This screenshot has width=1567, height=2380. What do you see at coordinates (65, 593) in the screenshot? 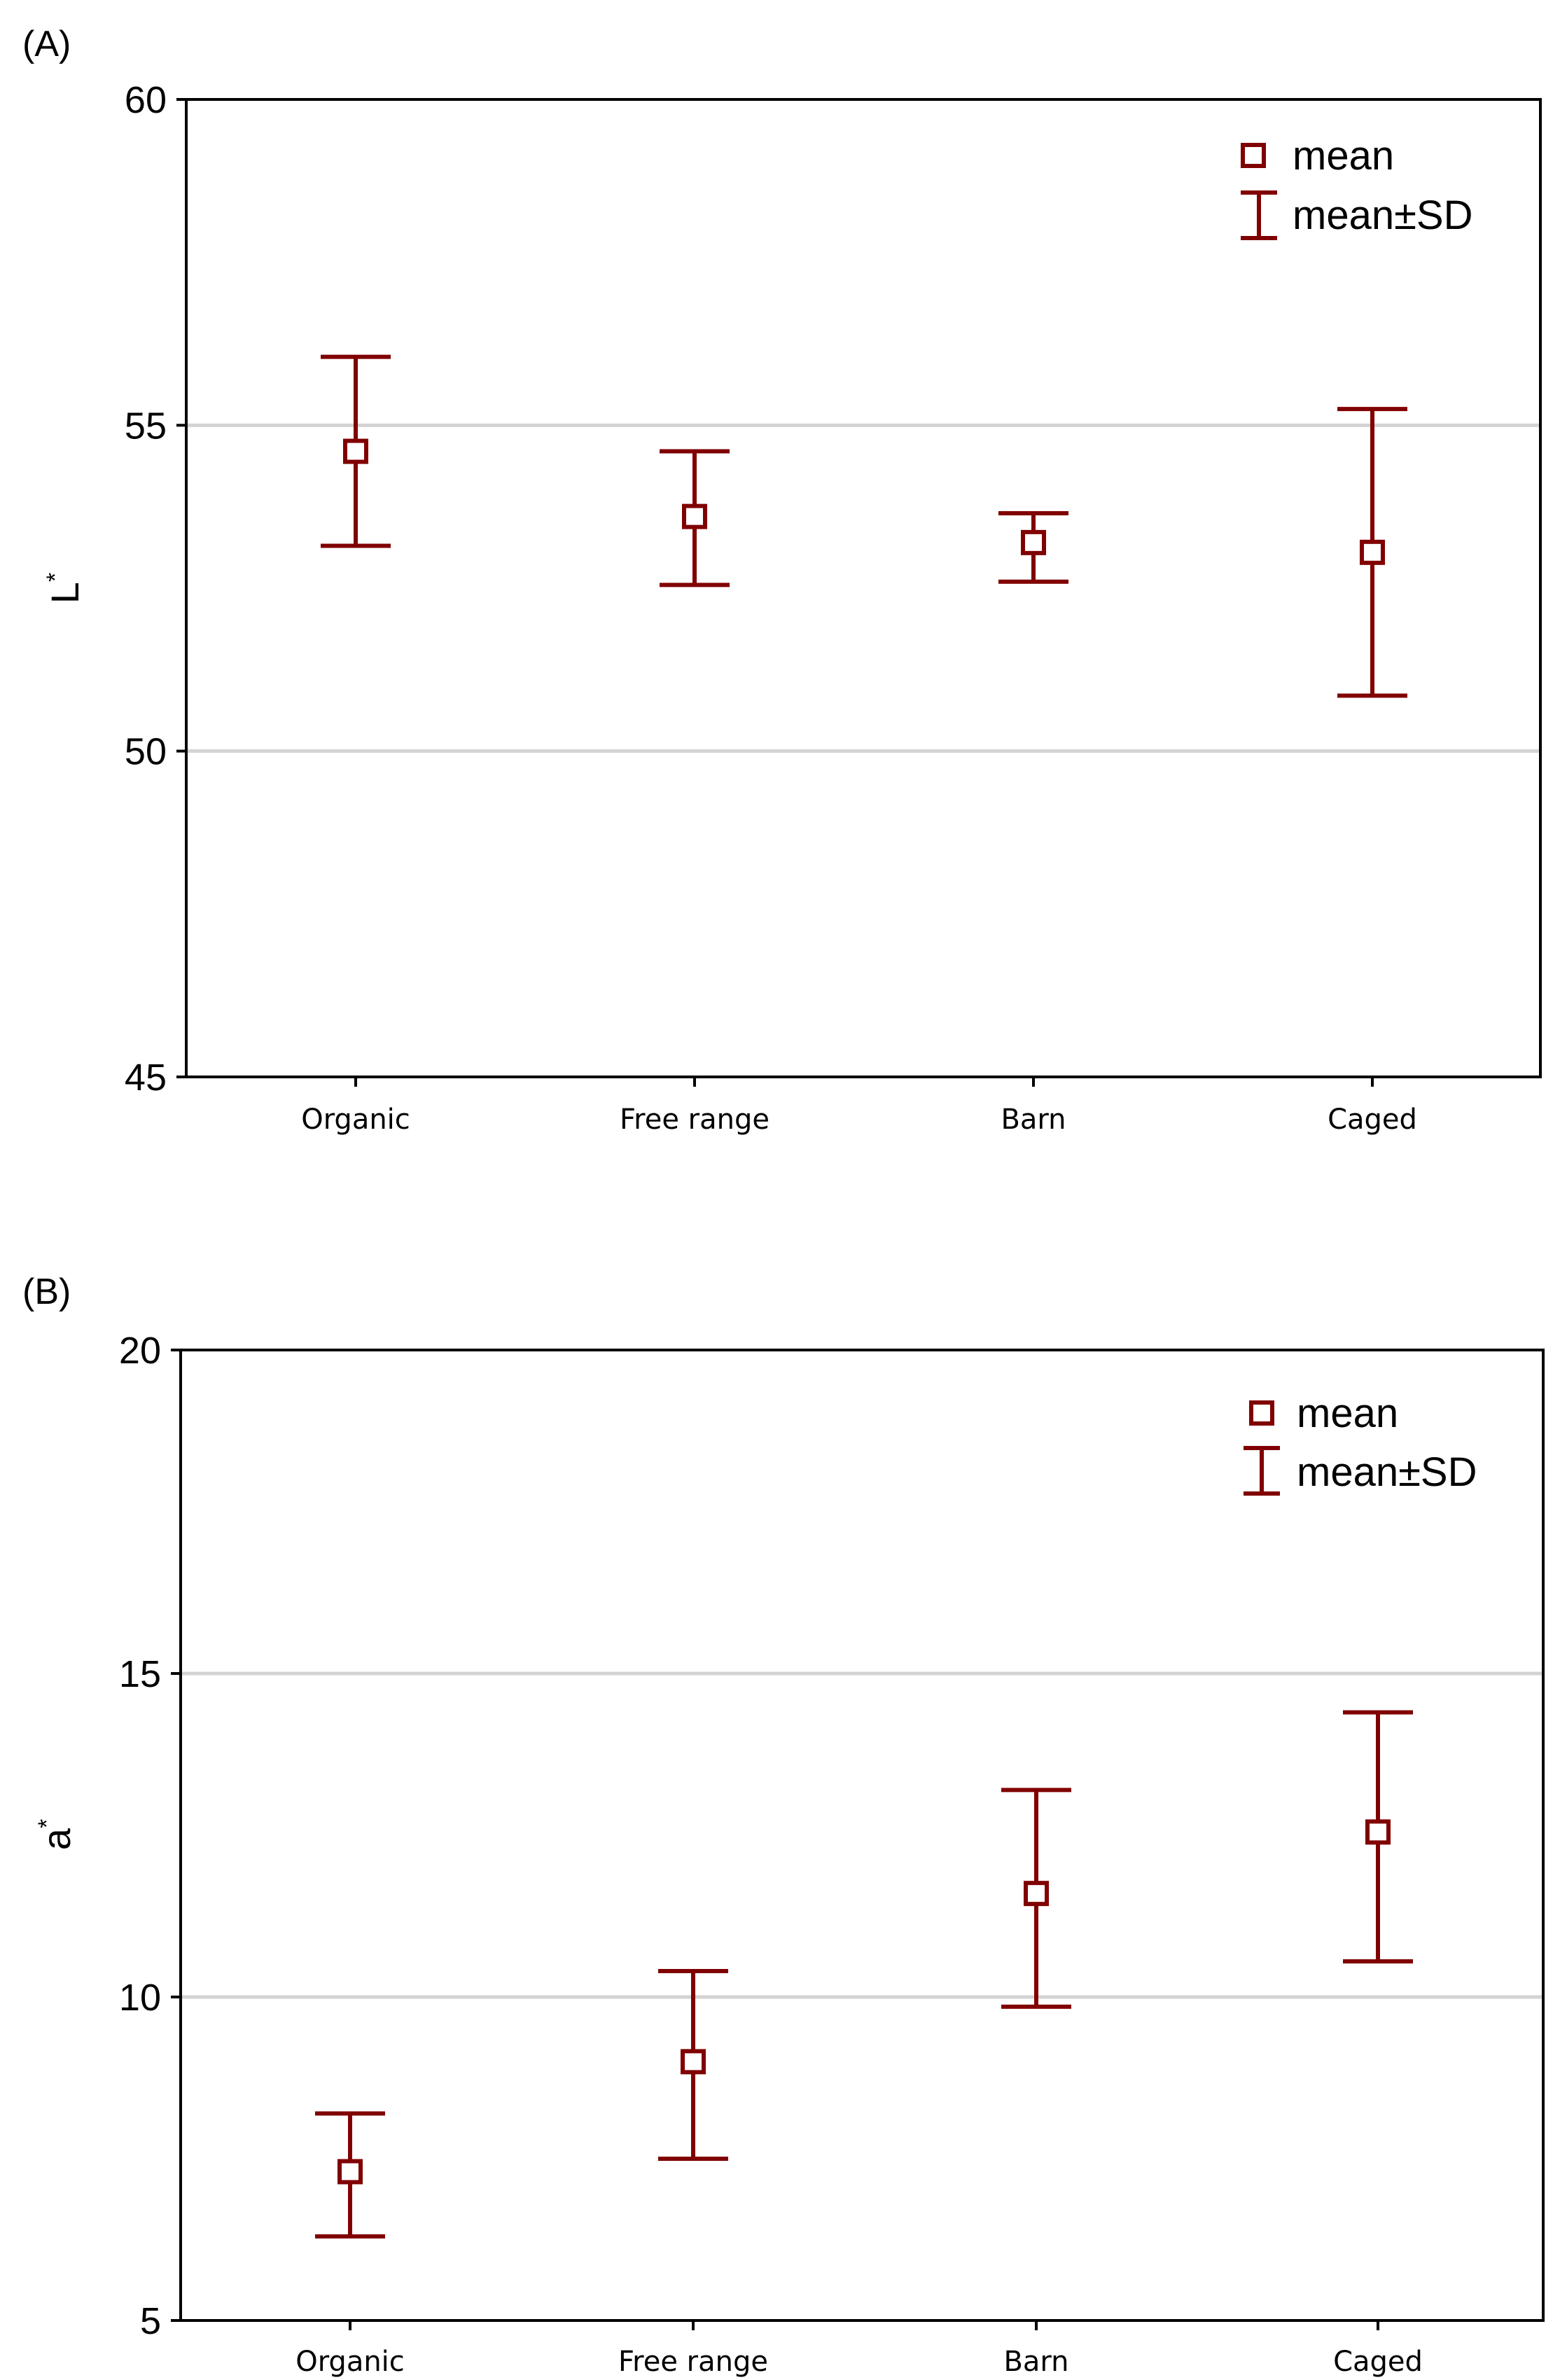
I see `y-axis-label-main: L` at bounding box center [65, 593].